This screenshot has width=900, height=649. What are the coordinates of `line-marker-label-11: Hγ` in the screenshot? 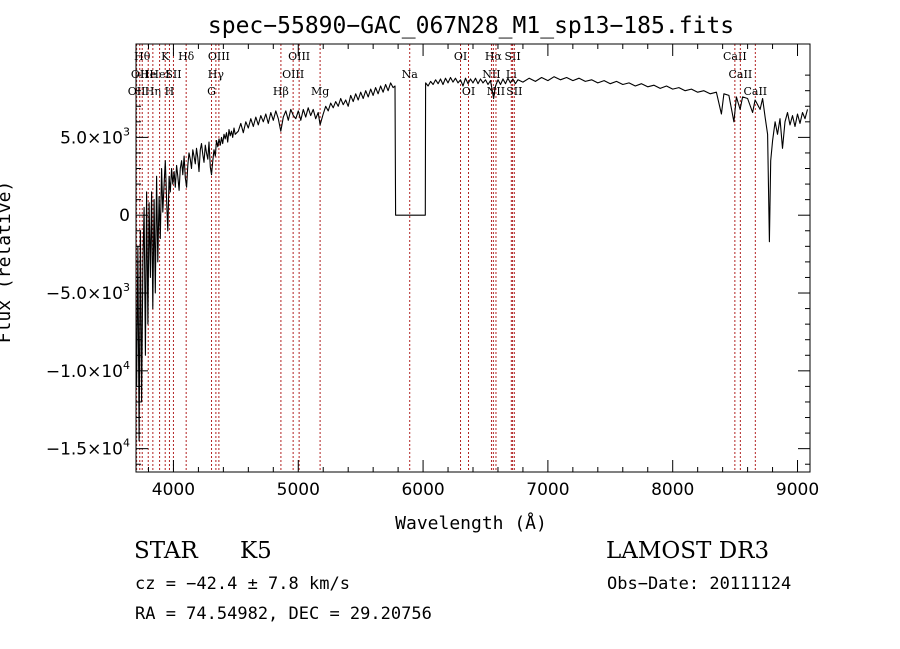 It's located at (216, 74).